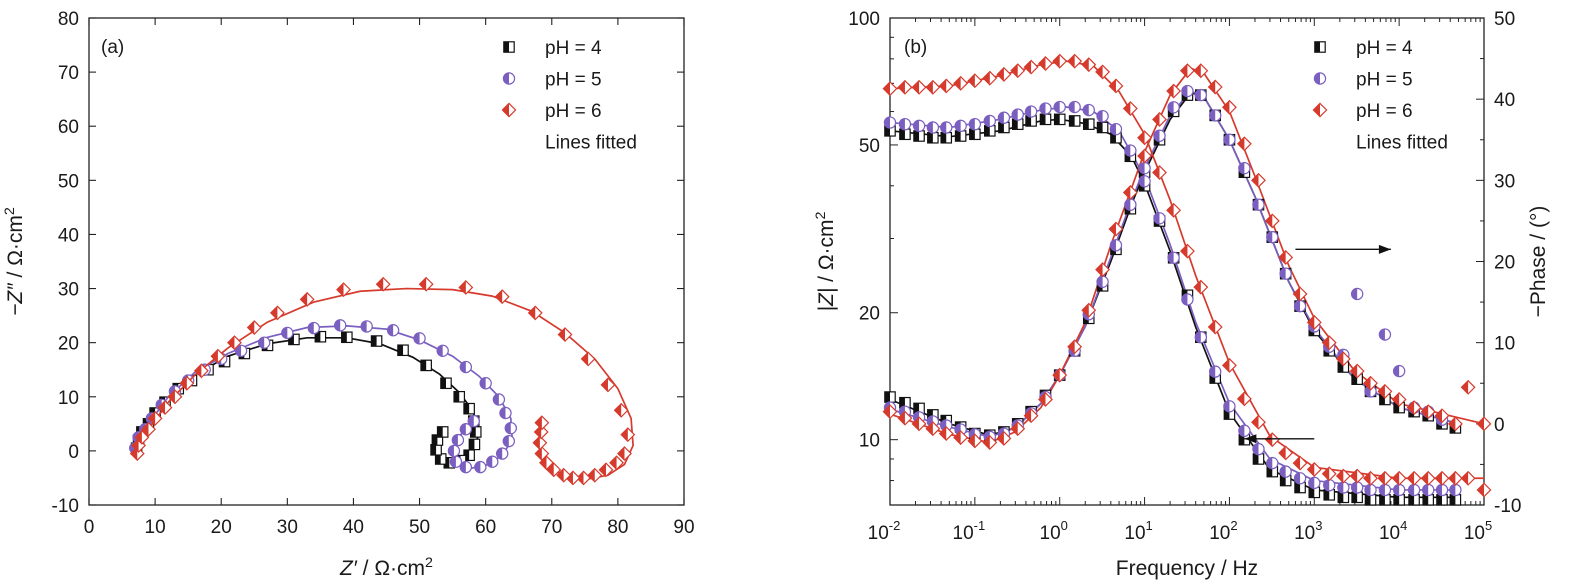 Image resolution: width=1571 pixels, height=586 pixels. I want to click on x-tick-label: 70, so click(551, 527).